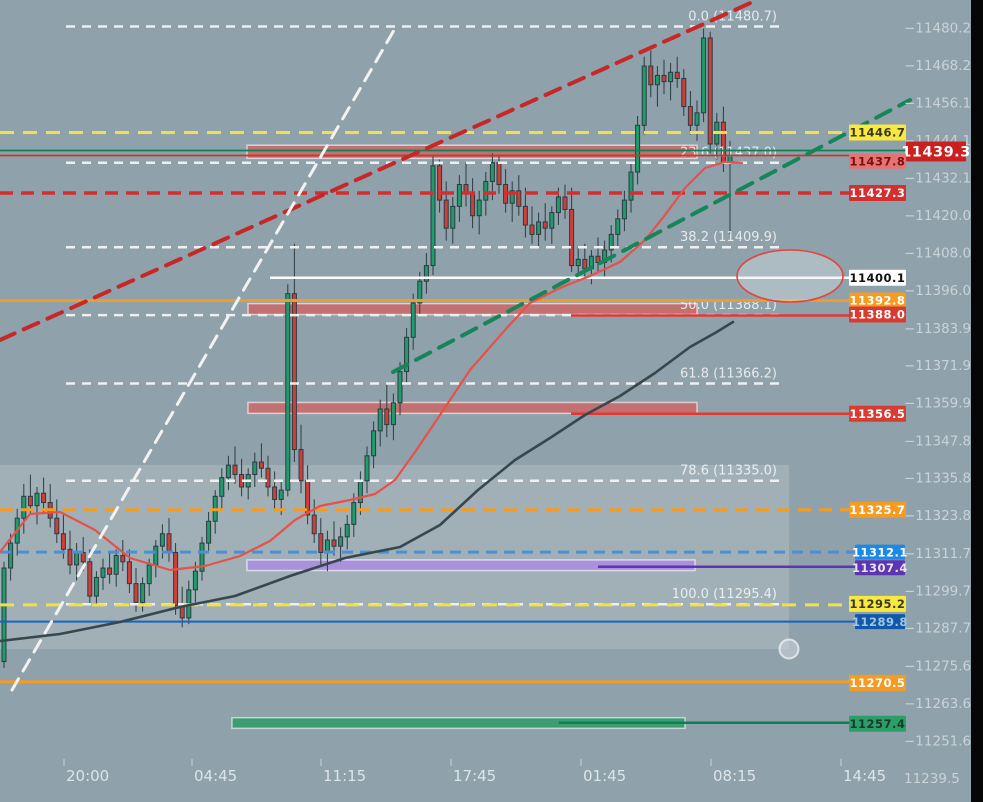 The height and width of the screenshot is (802, 983). What do you see at coordinates (789, 649) in the screenshot?
I see `selection-box-handle` at bounding box center [789, 649].